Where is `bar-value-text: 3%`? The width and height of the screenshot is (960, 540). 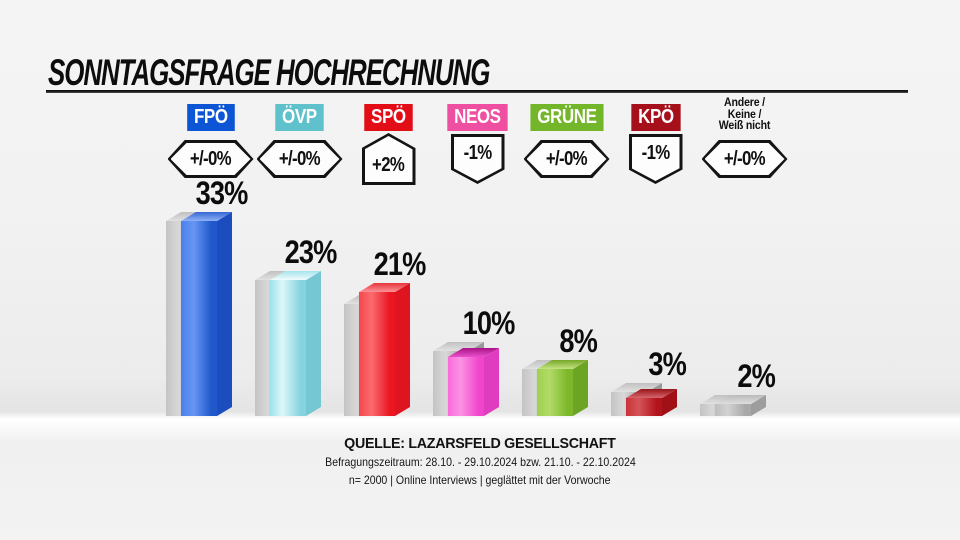 bar-value-text: 3% is located at coordinates (667, 364).